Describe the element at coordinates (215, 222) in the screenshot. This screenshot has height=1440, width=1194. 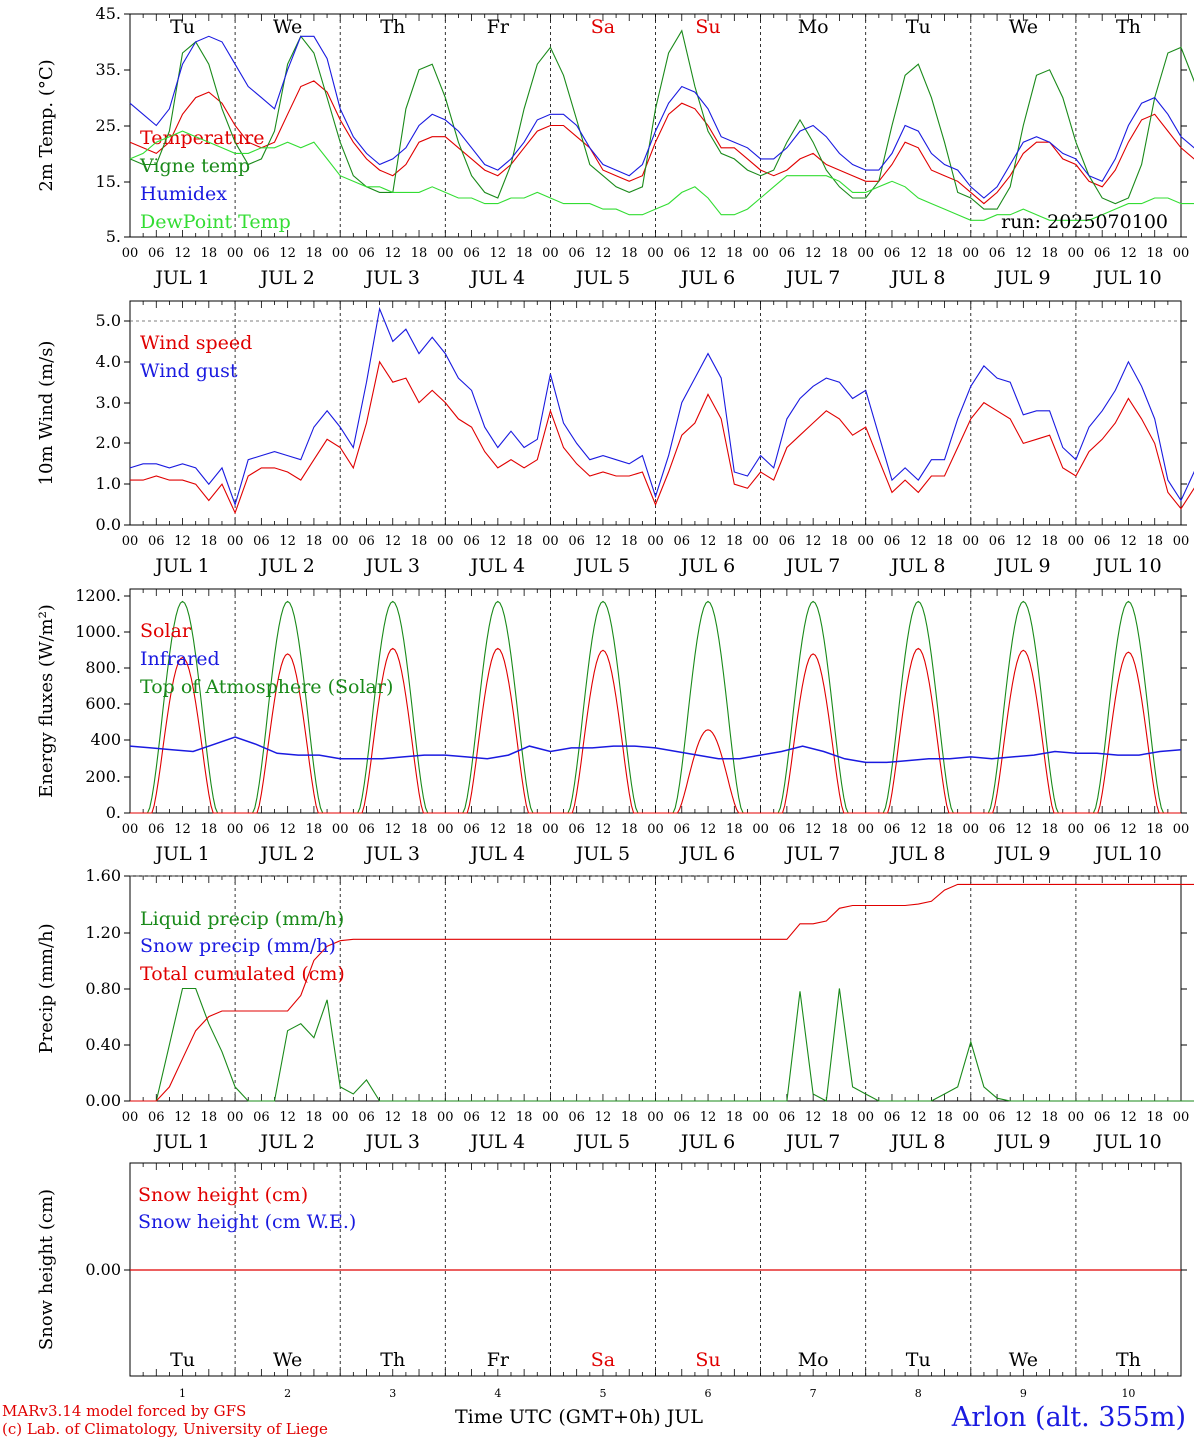
I see `legend-entry: DewPoint Temp` at that location.